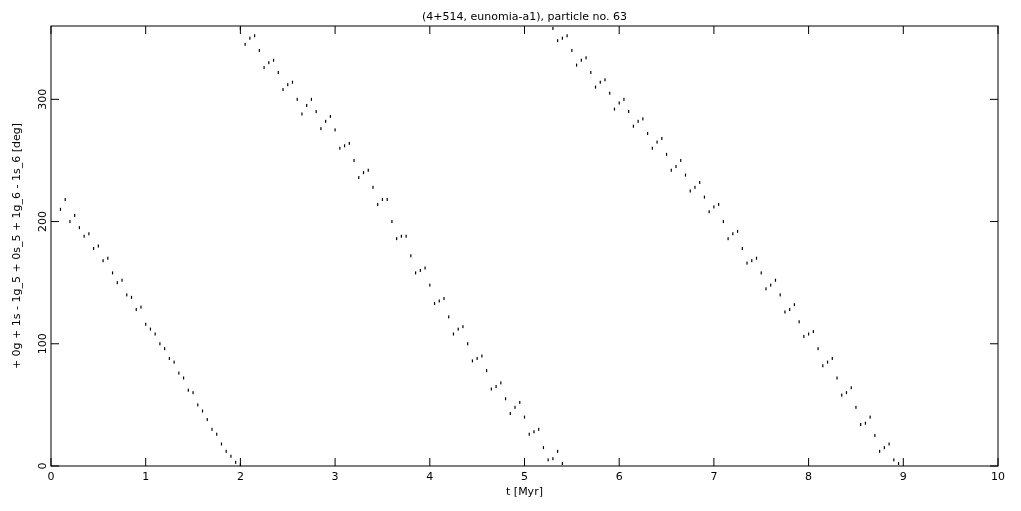 This screenshot has height=511, width=1021. I want to click on x-tick-label: 9, so click(903, 476).